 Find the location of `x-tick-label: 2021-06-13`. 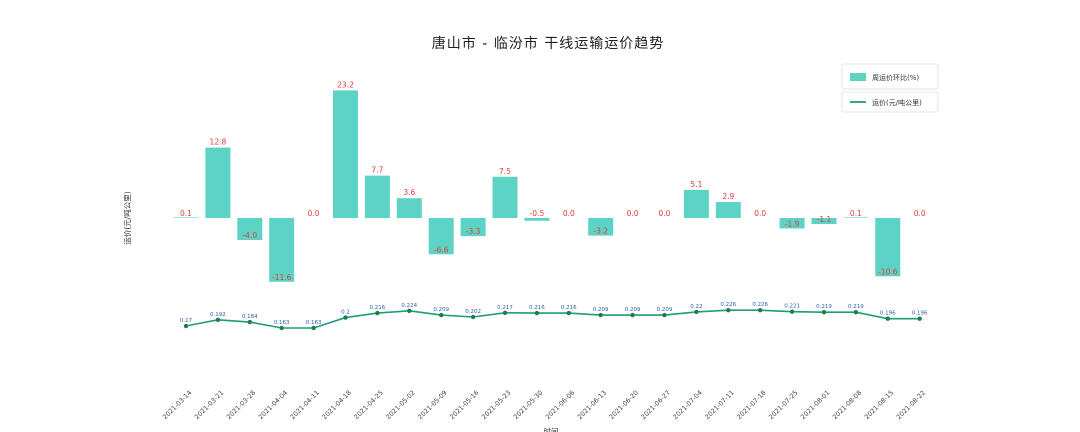

x-tick-label: 2021-06-13 is located at coordinates (592, 405).